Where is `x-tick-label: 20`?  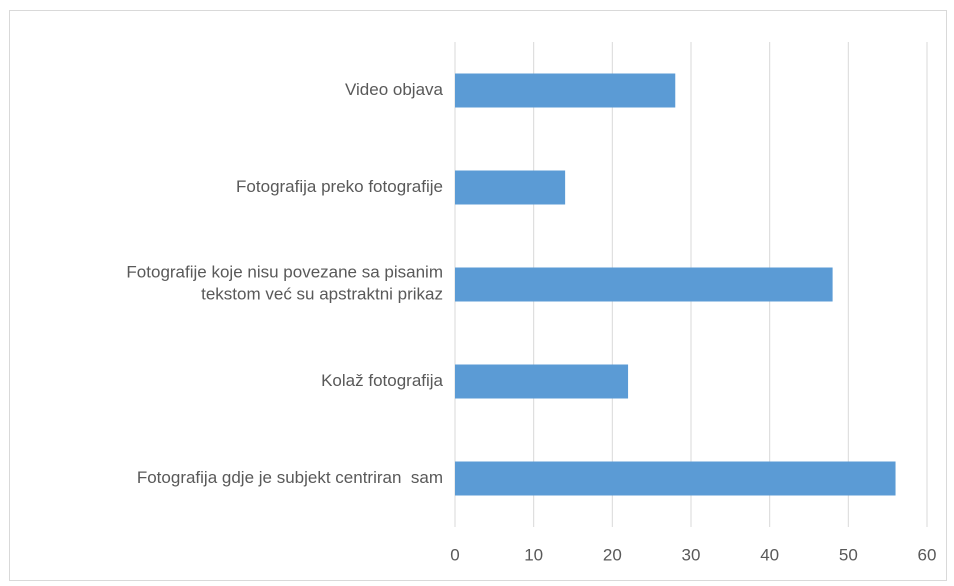
x-tick-label: 20 is located at coordinates (612, 554).